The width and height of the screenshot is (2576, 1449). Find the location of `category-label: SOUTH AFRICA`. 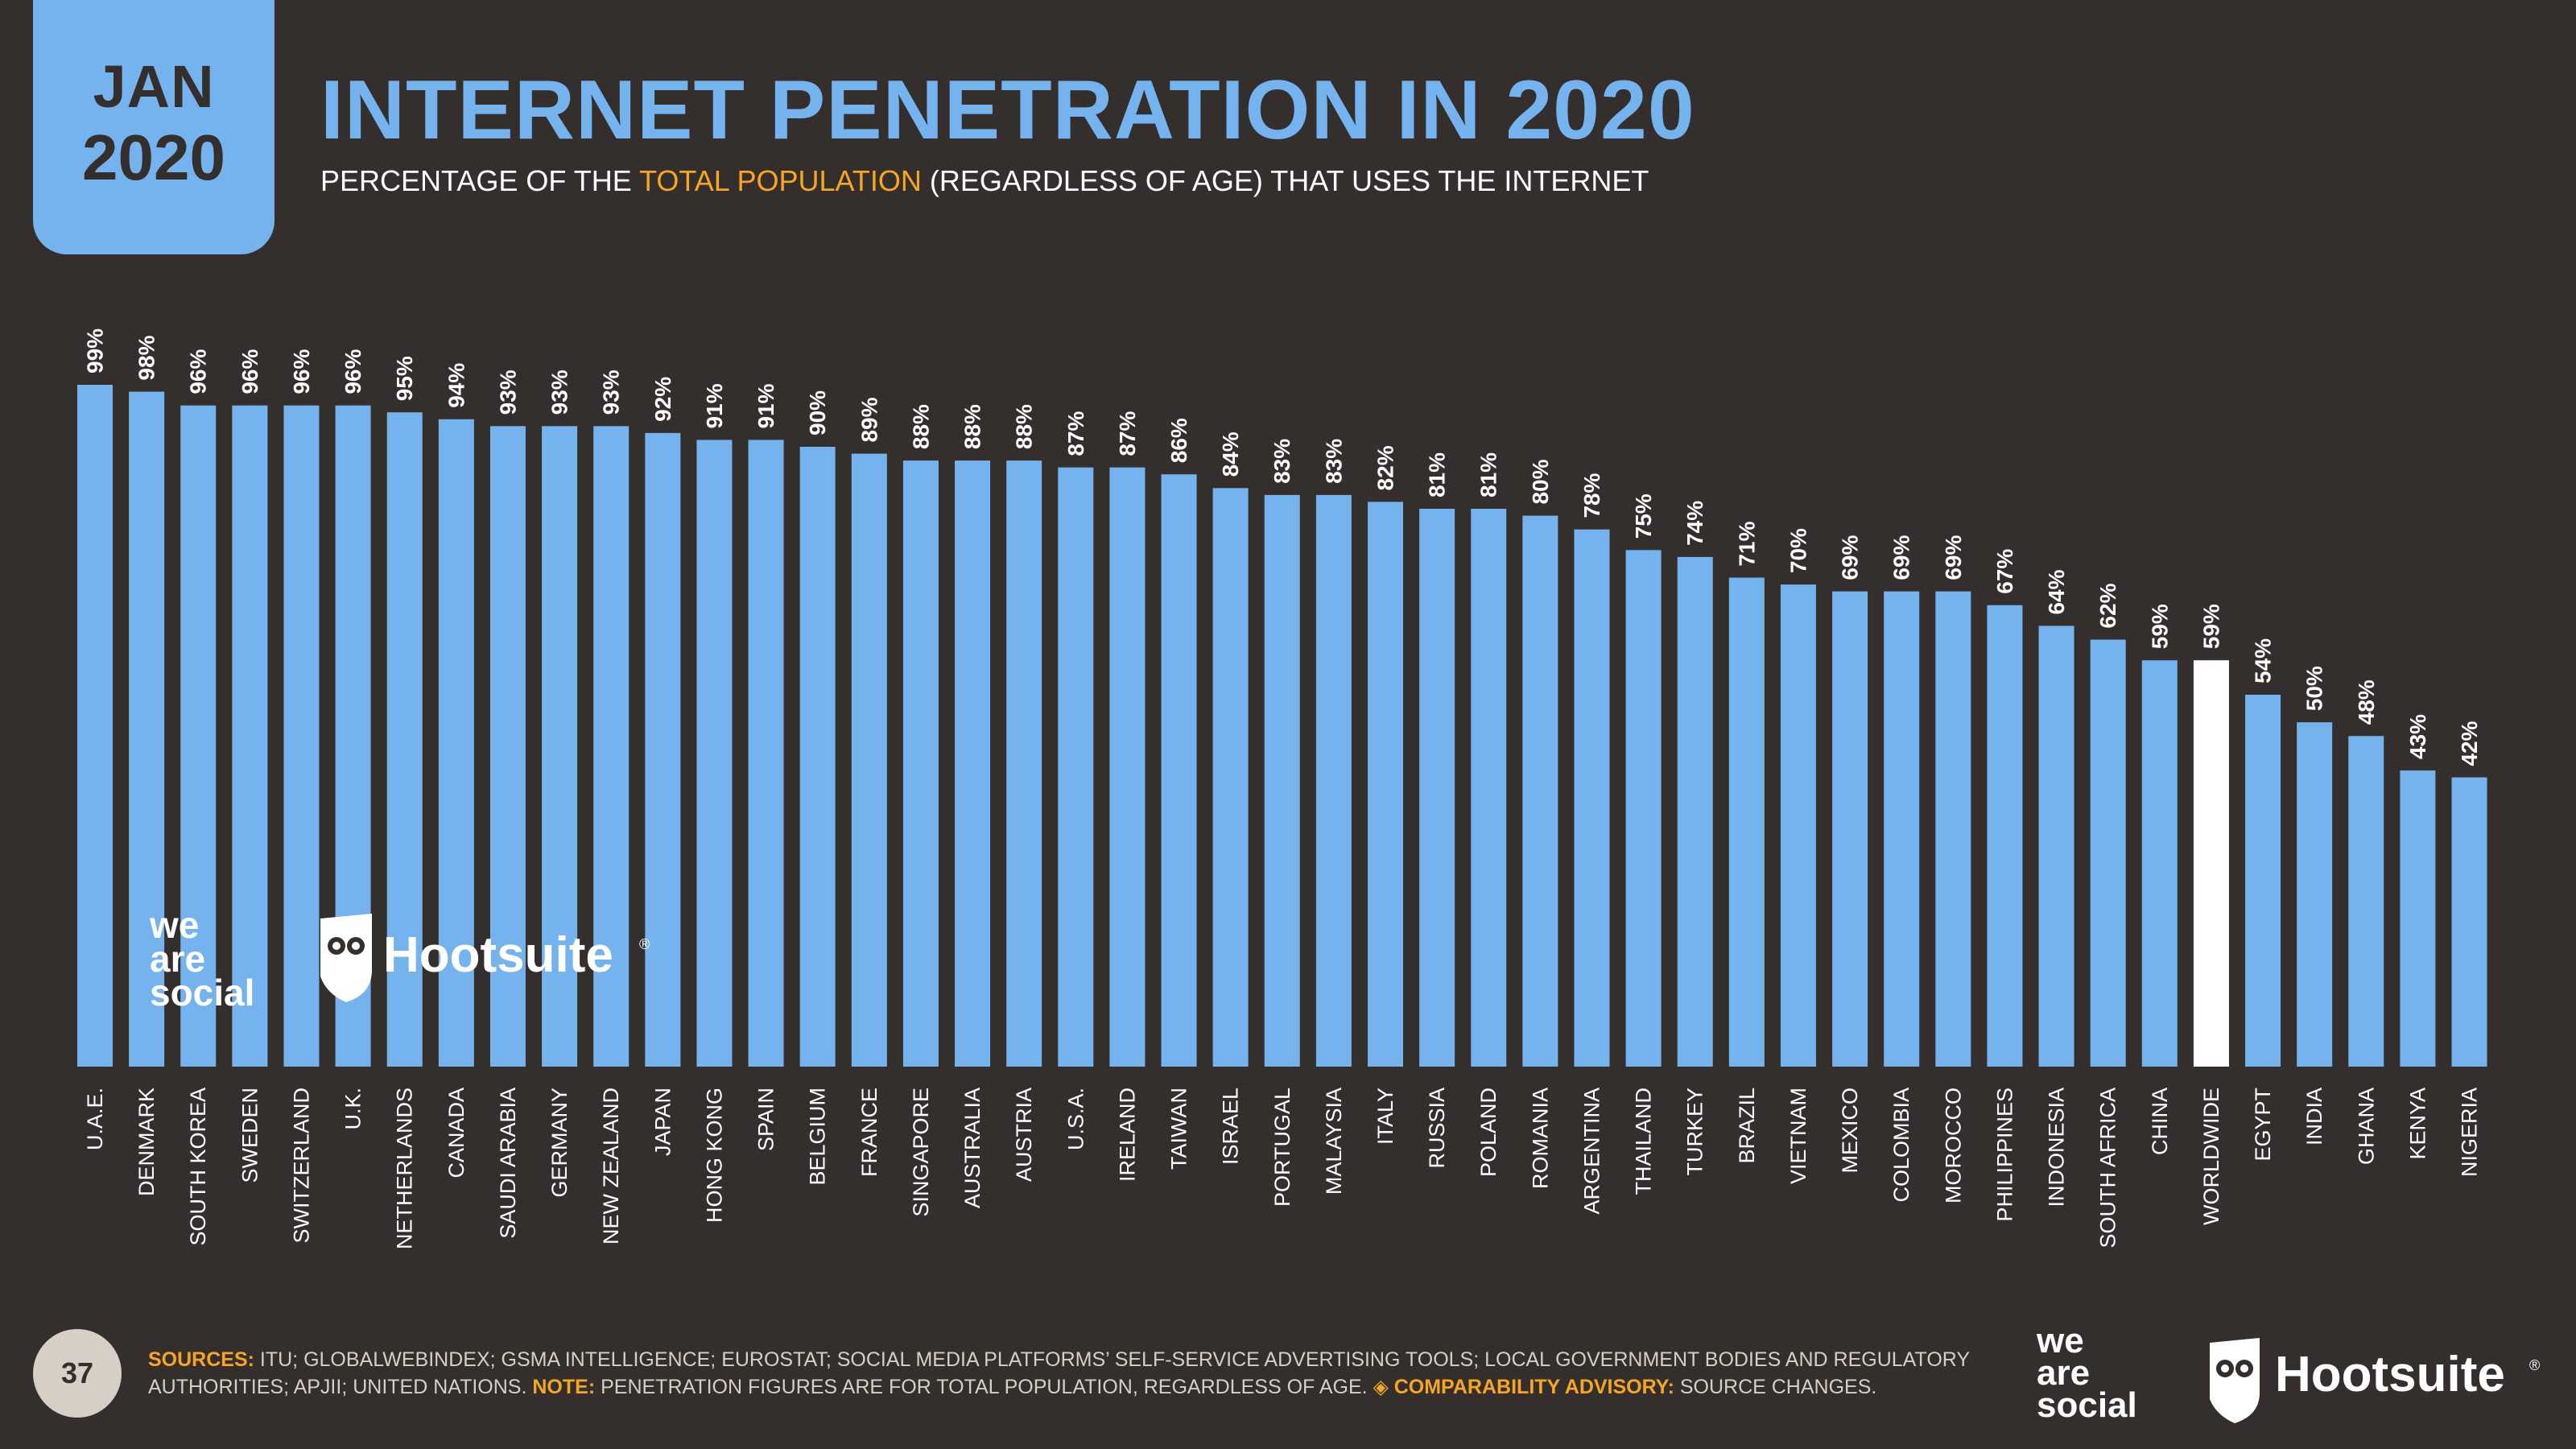

category-label: SOUTH AFRICA is located at coordinates (2108, 1168).